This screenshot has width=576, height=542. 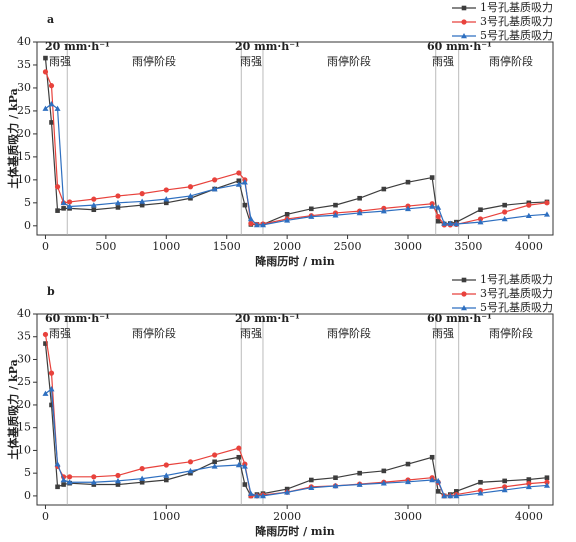 What do you see at coordinates (511, 333) in the screenshot?
I see `annotation: 雨停阶段` at bounding box center [511, 333].